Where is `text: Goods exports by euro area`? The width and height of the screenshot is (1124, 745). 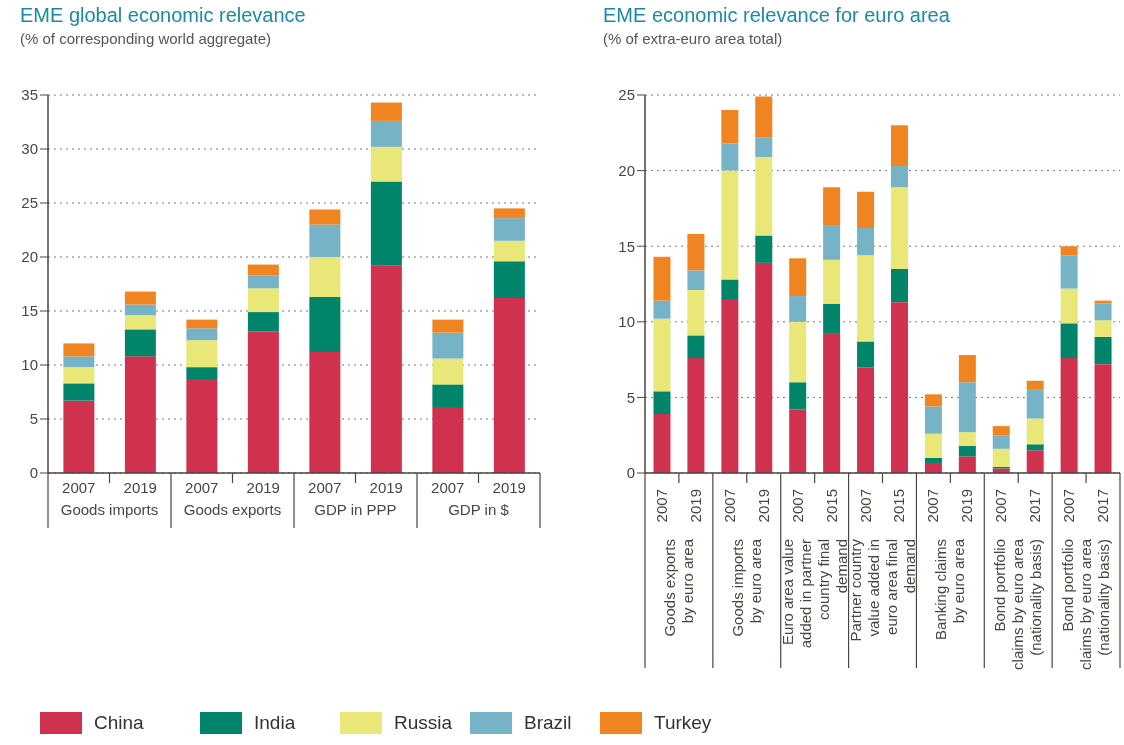
text: Goods exports by euro area is located at coordinates (678, 587).